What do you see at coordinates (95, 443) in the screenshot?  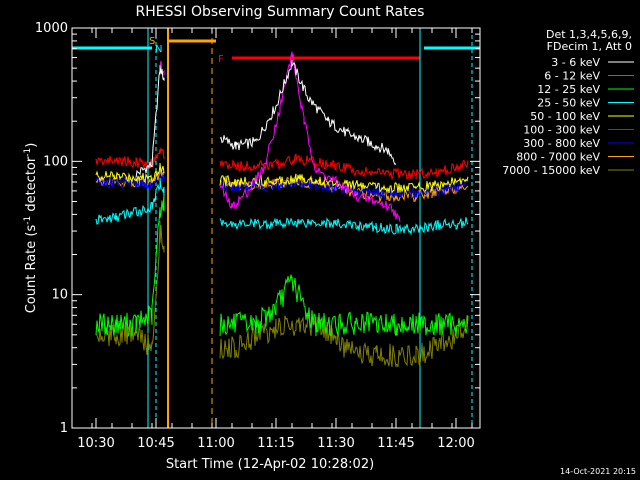 I see `x-tick-label-0: 10:30` at bounding box center [95, 443].